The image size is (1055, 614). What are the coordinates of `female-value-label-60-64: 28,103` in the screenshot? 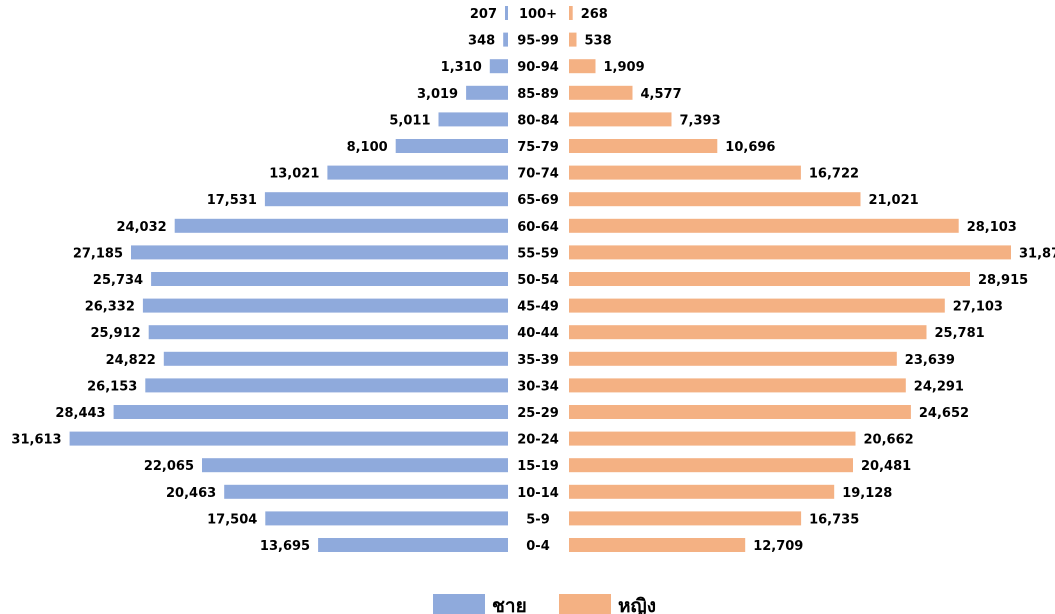 It's located at (992, 227).